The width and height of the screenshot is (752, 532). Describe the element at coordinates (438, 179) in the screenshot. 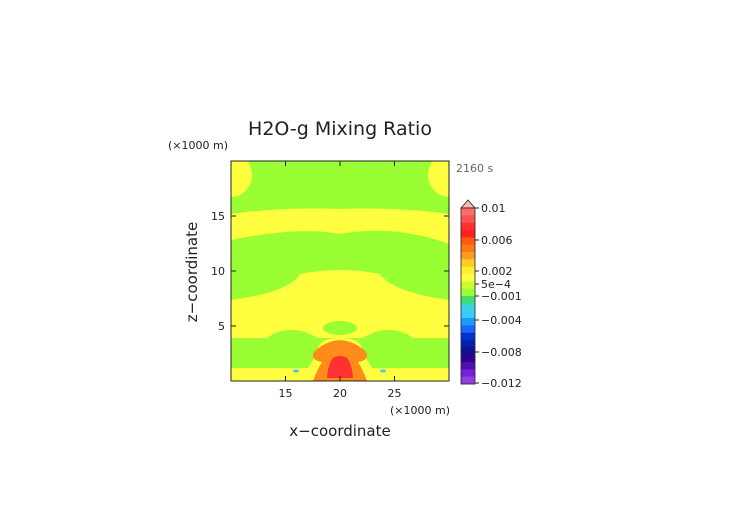

I see `field-yellow-top-right` at that location.